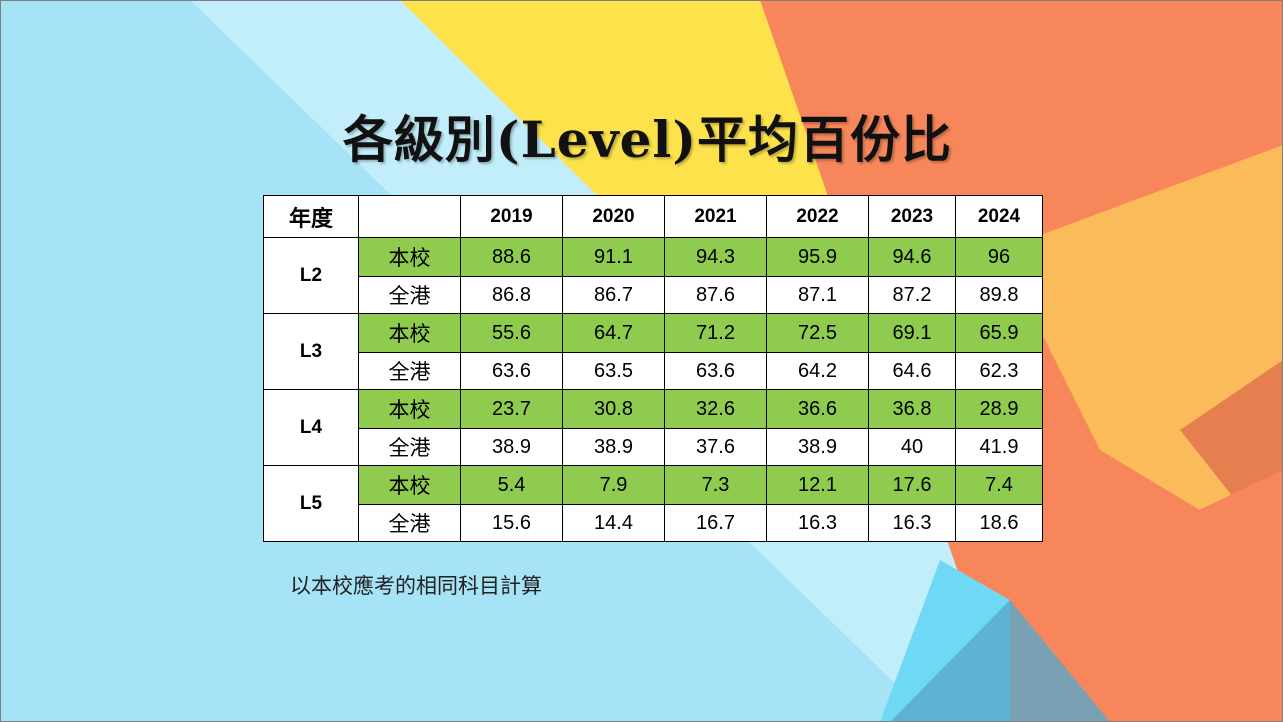  What do you see at coordinates (715, 485) in the screenshot?
I see `table-cell: 7.3` at bounding box center [715, 485].